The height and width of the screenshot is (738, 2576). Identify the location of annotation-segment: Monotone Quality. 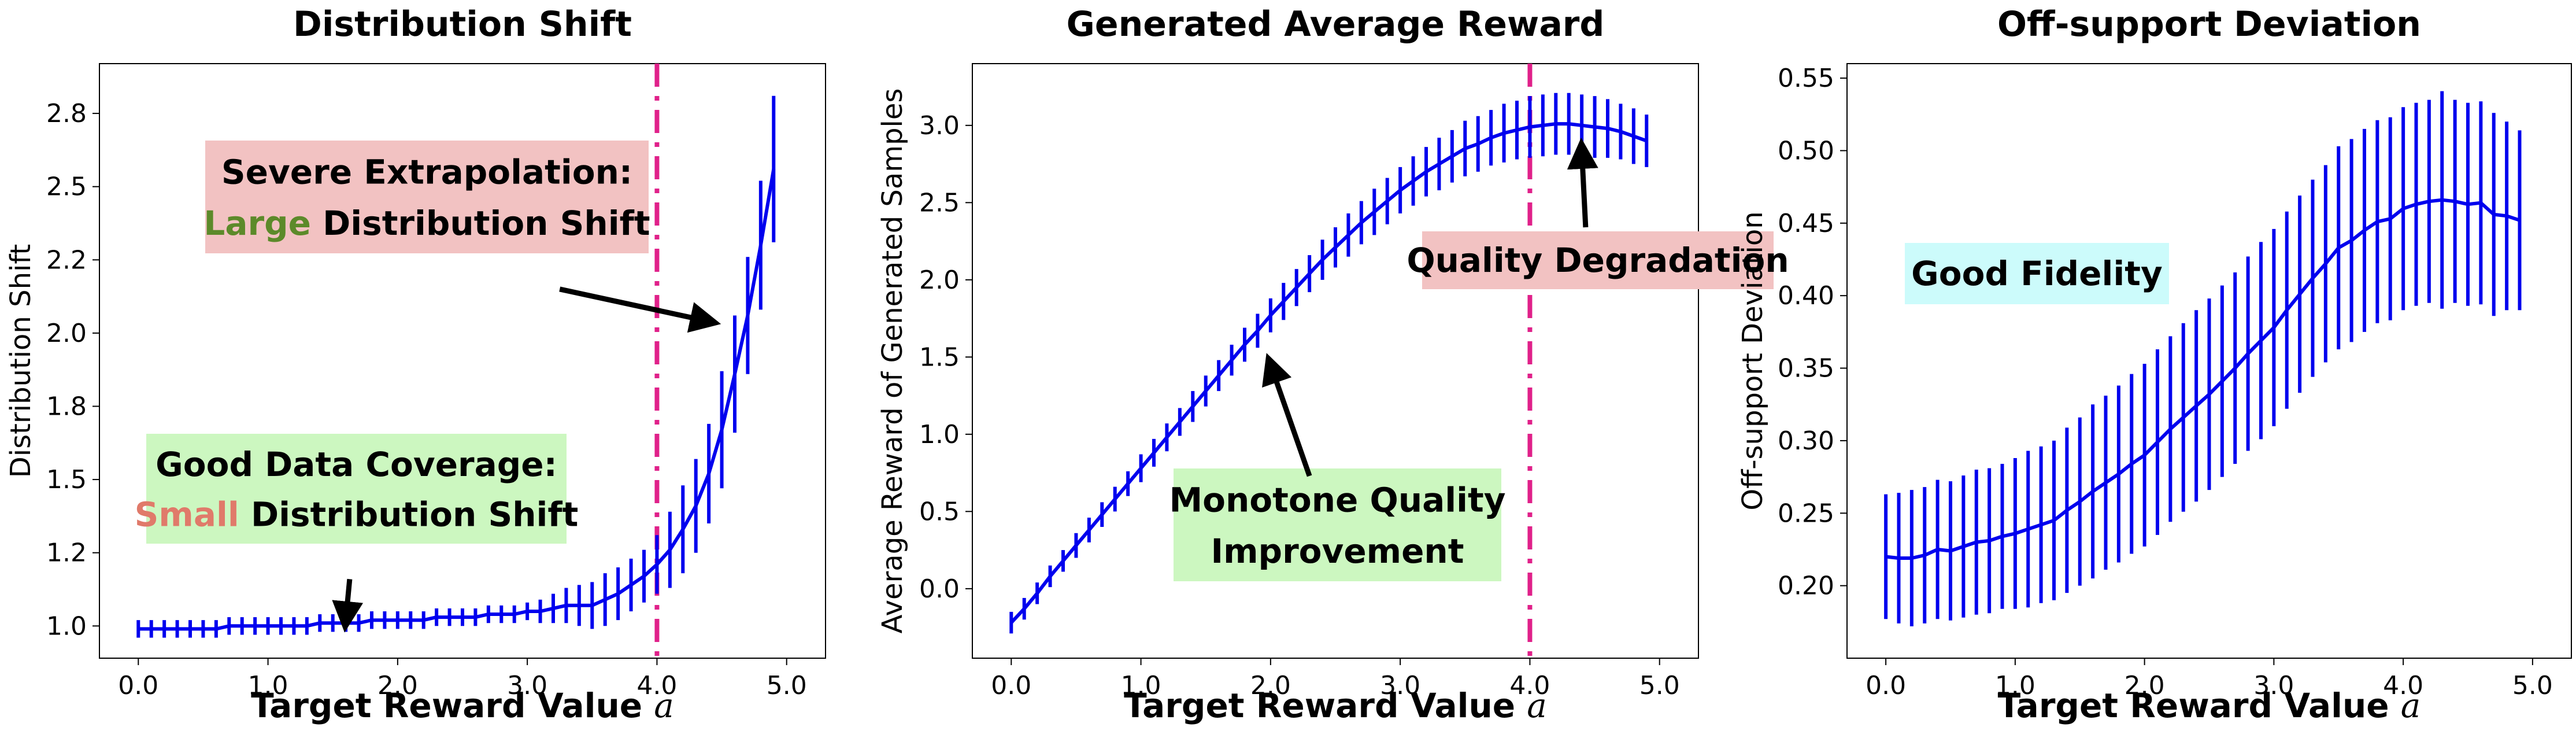
(1337, 499).